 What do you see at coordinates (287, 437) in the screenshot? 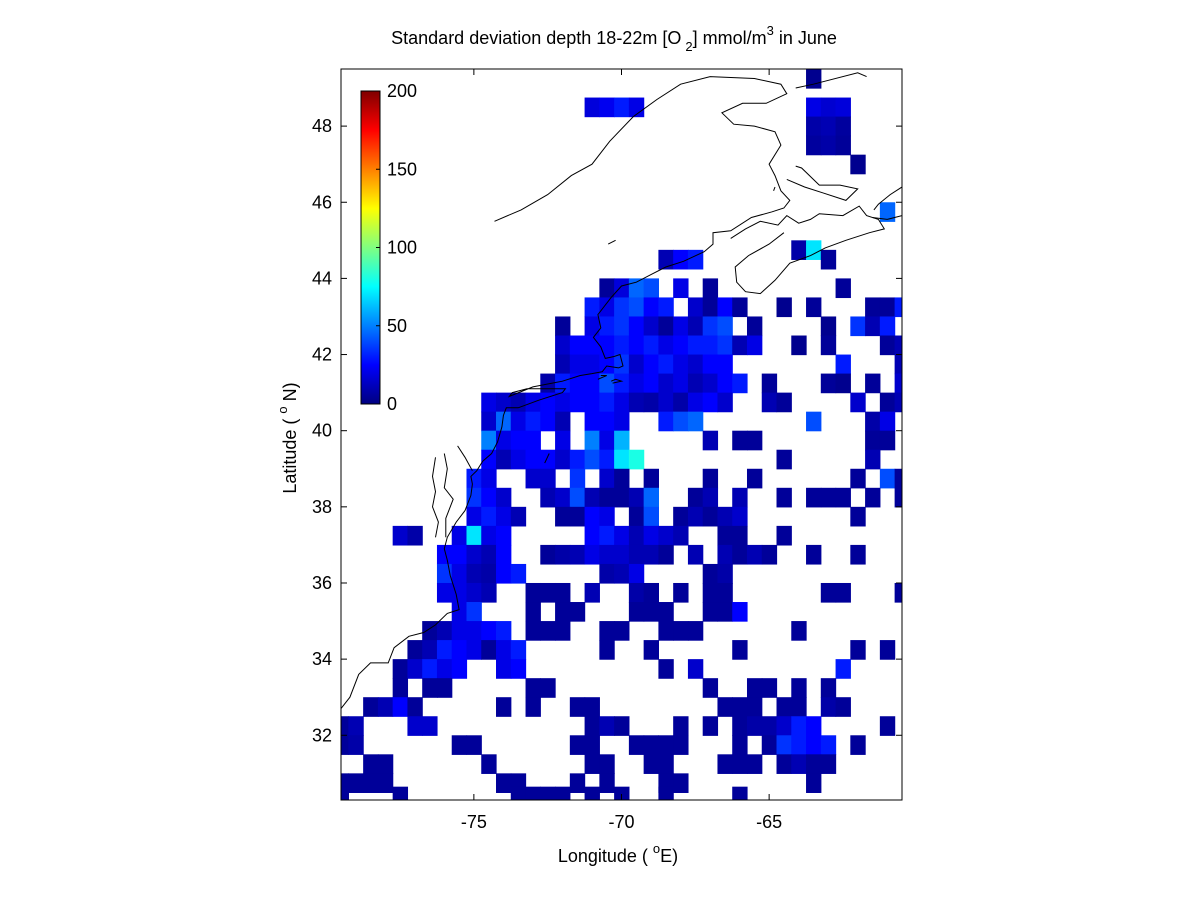
I see `y-axis-label: Latitude ( o N)` at bounding box center [287, 437].